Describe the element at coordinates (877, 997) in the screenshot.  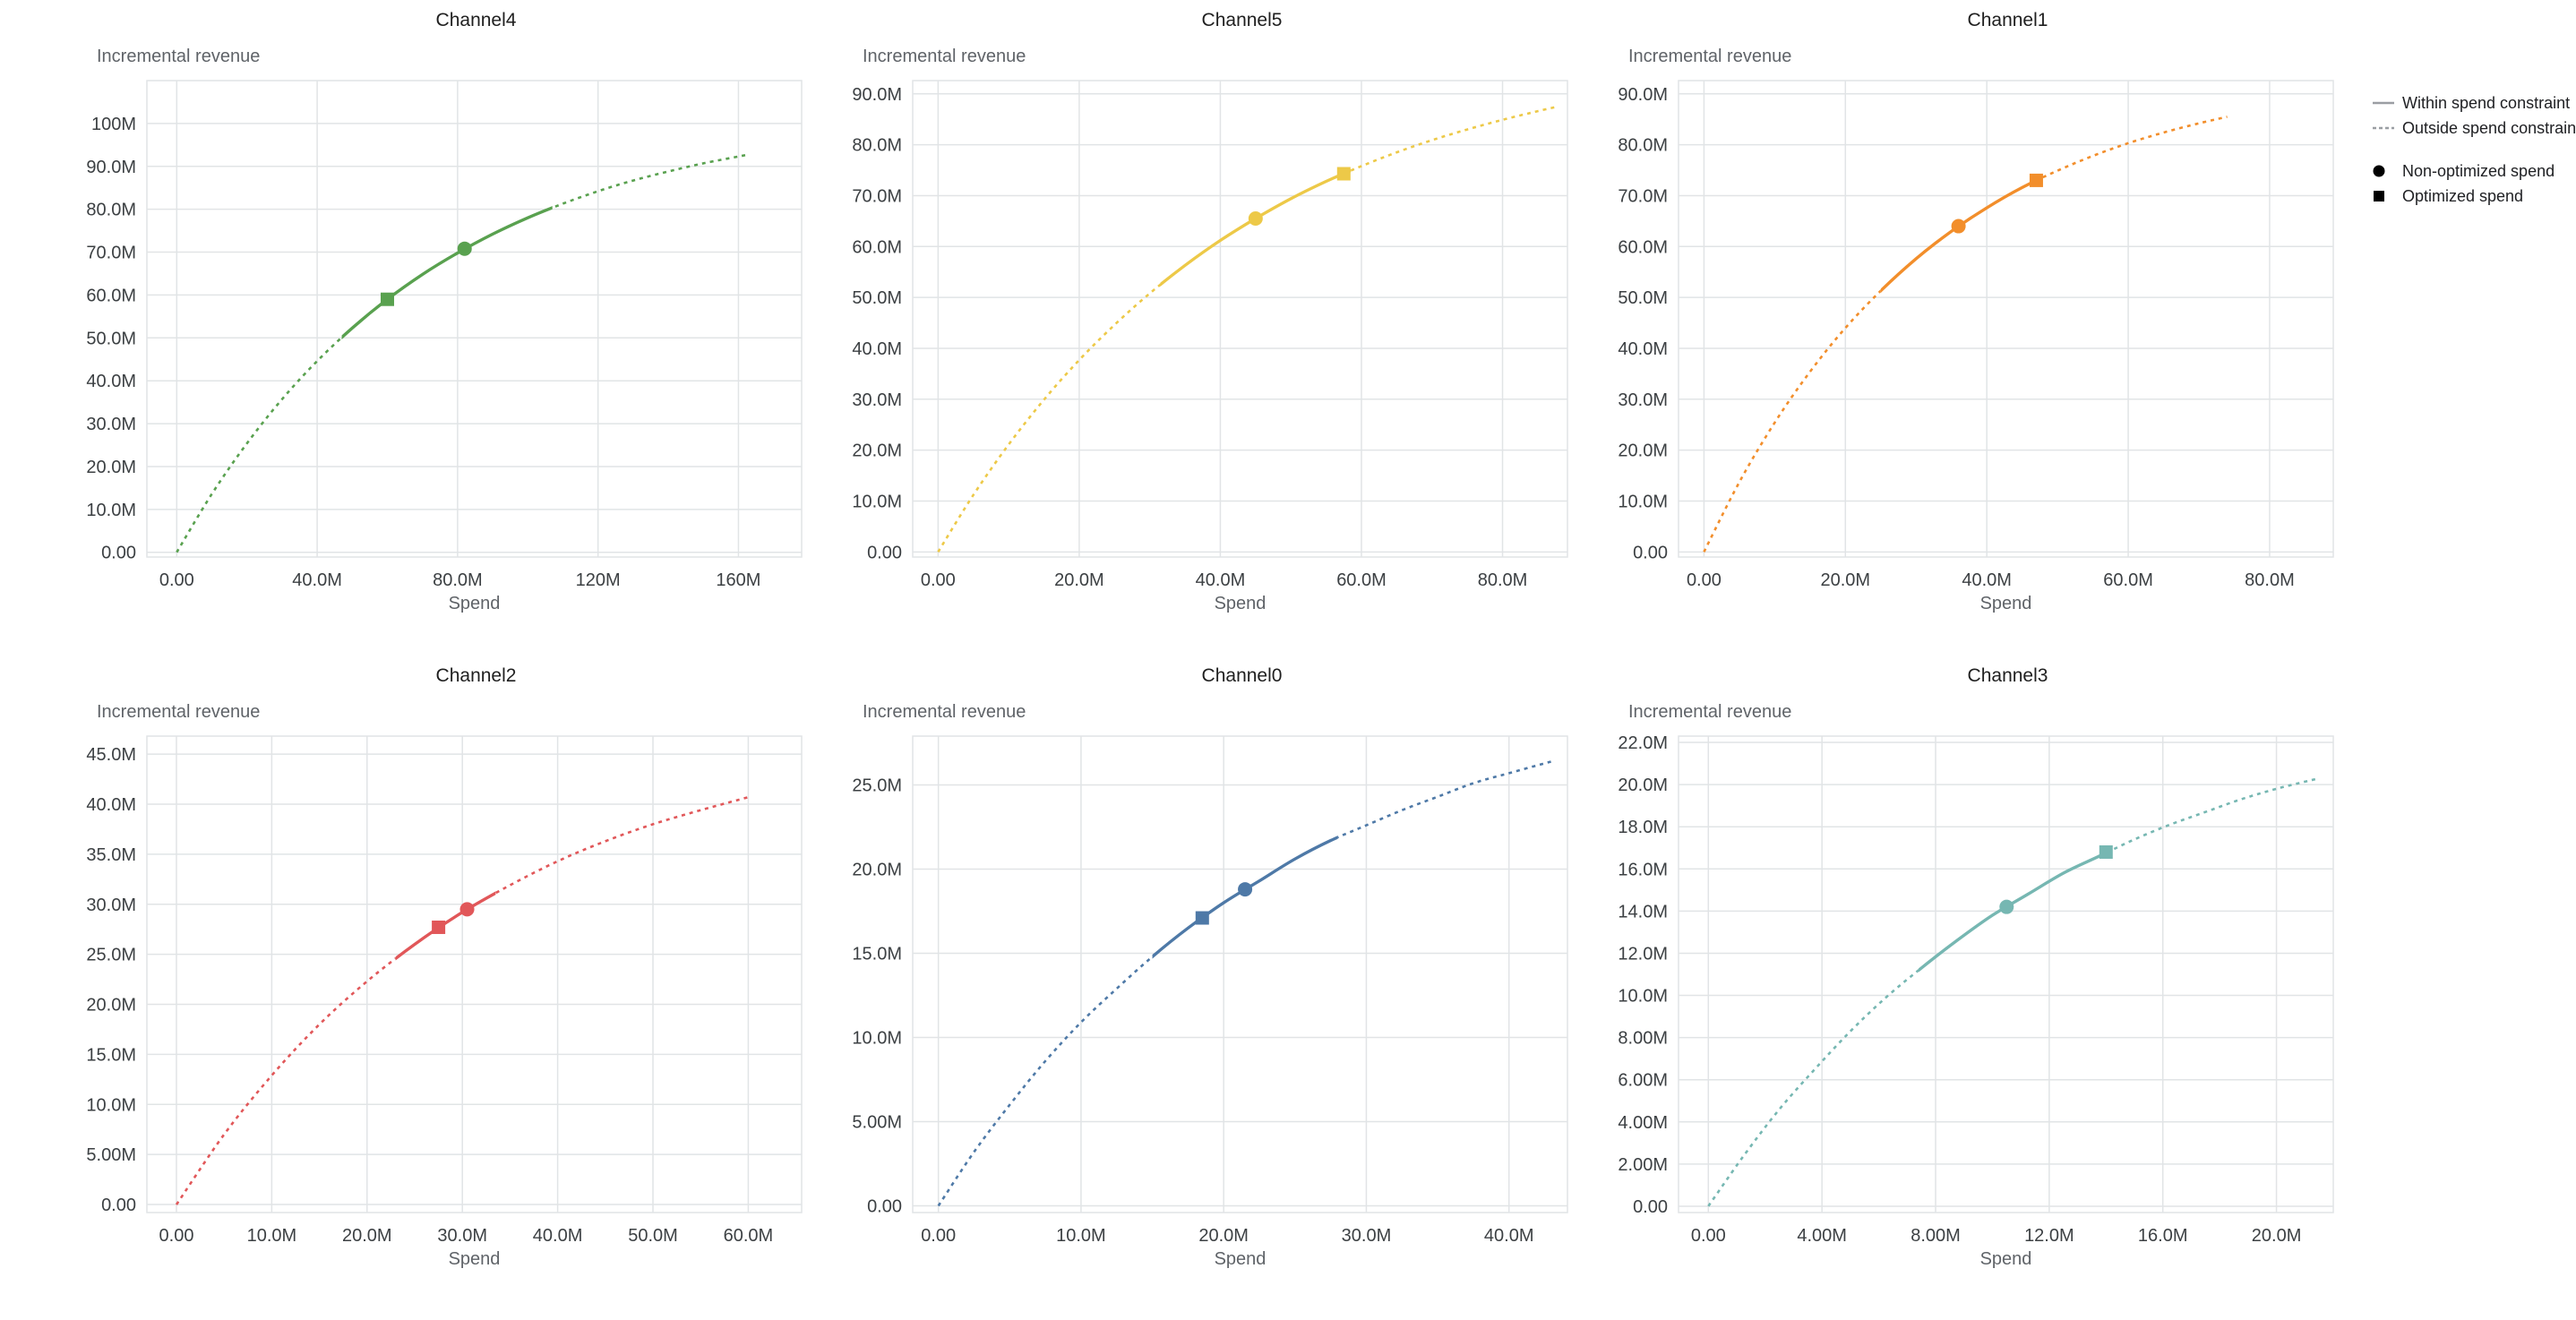
I see `y-tick-labels: 0.00 5.00M 10.0M 15.0M 20.0M 25.0M` at that location.